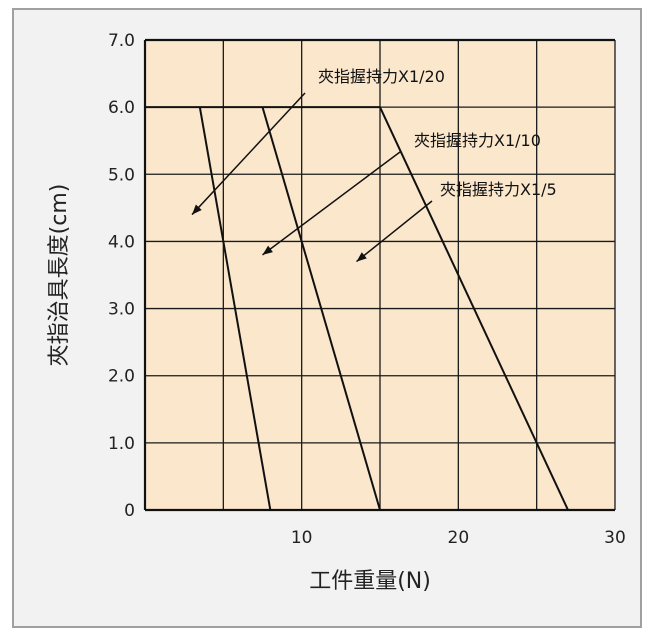 This screenshot has width=653, height=635. I want to click on series-annotation-label: 夾指握持力X1/10, so click(477, 140).